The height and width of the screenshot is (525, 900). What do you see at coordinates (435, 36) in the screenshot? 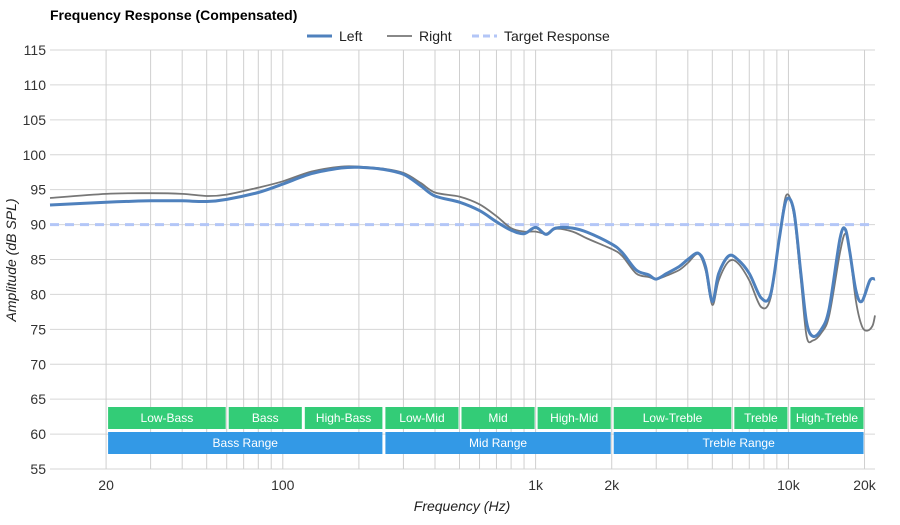
I see `legend-label-right: Right` at bounding box center [435, 36].